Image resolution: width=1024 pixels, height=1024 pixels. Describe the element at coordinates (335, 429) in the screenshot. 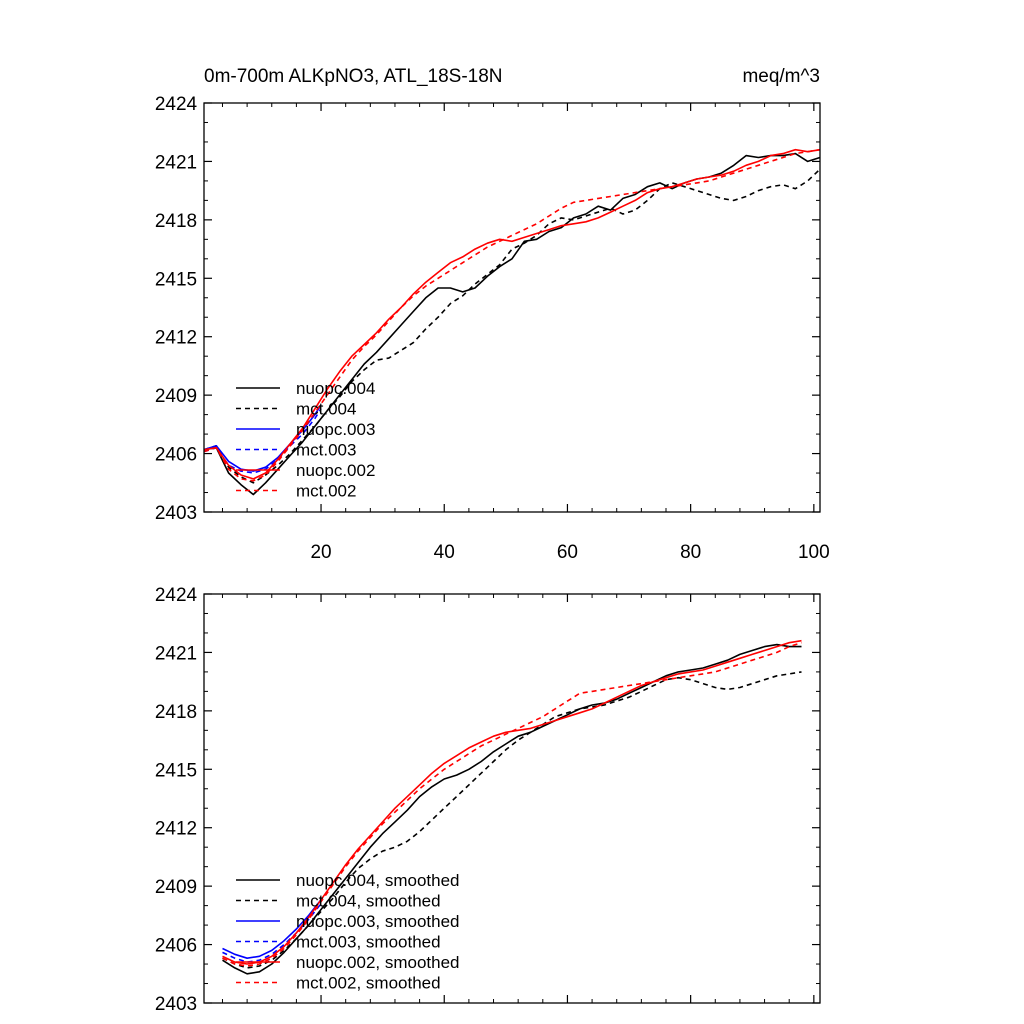

I see `top-legend-label-2: nuopc.003` at that location.